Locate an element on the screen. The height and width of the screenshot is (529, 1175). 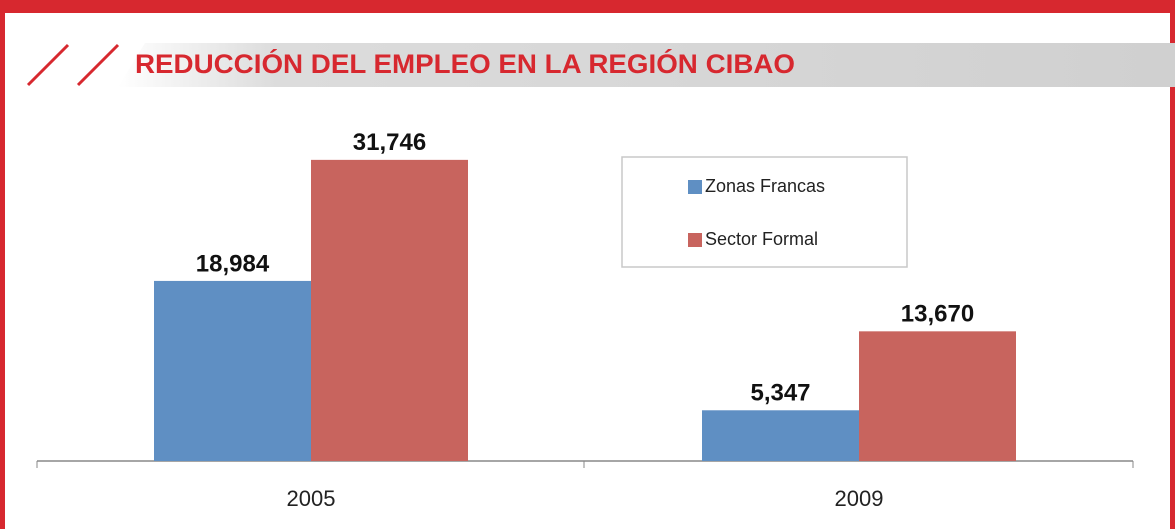
x-tick-label: 2009 is located at coordinates (859, 498).